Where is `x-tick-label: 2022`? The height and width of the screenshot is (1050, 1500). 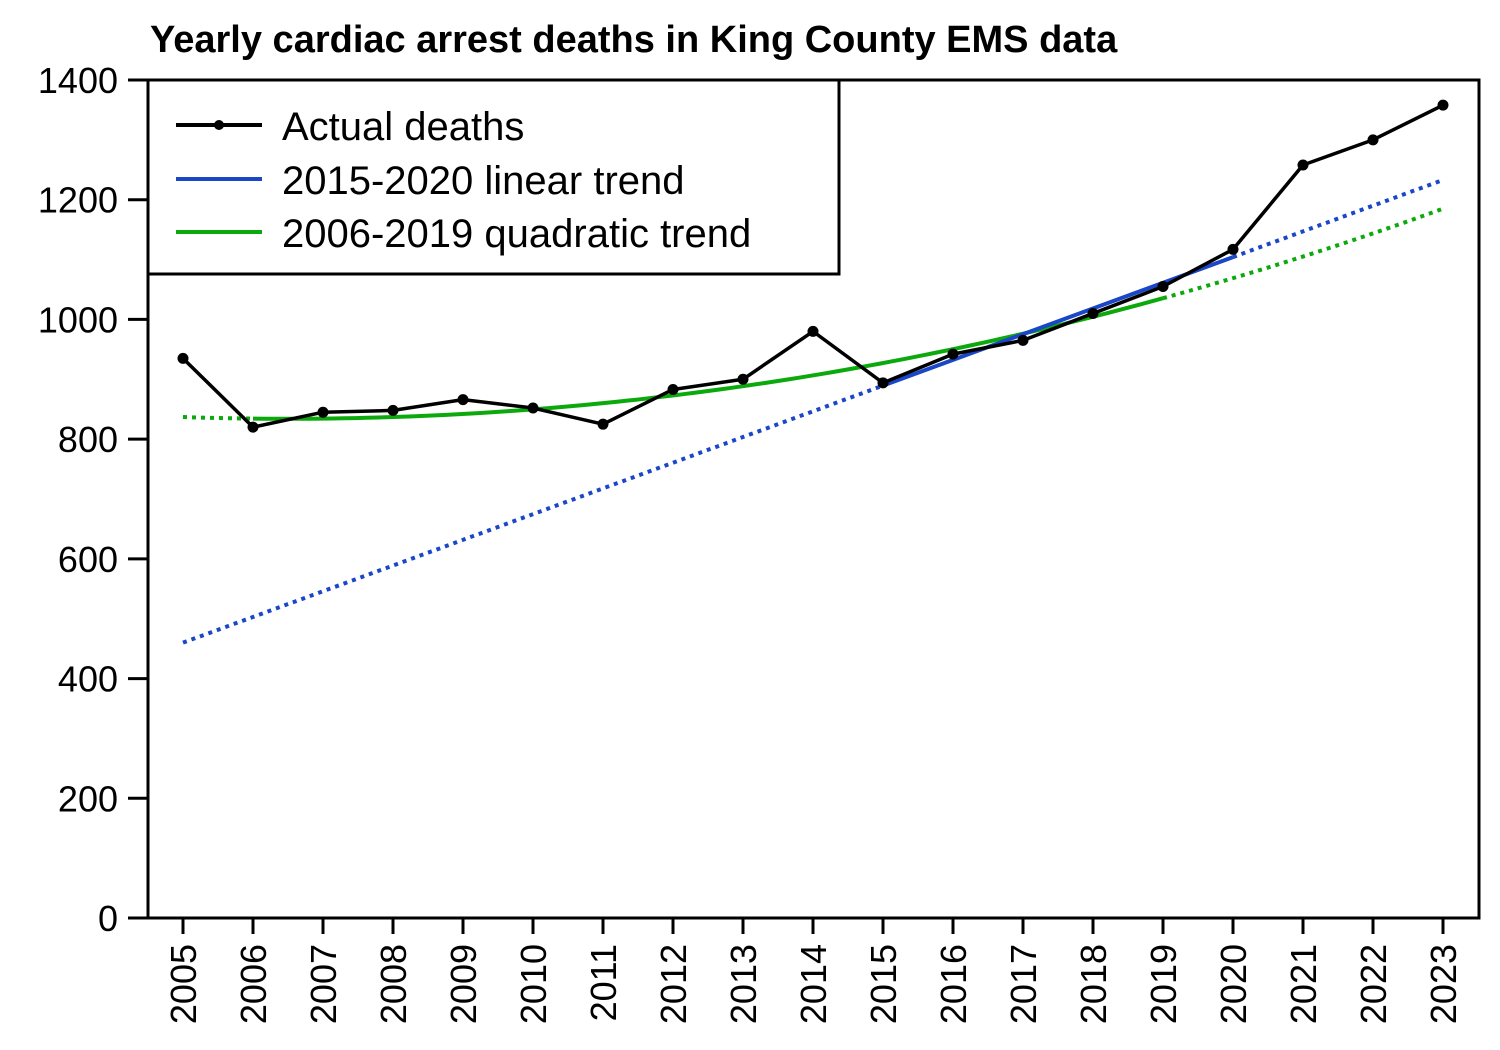
x-tick-label: 2022 is located at coordinates (1373, 984).